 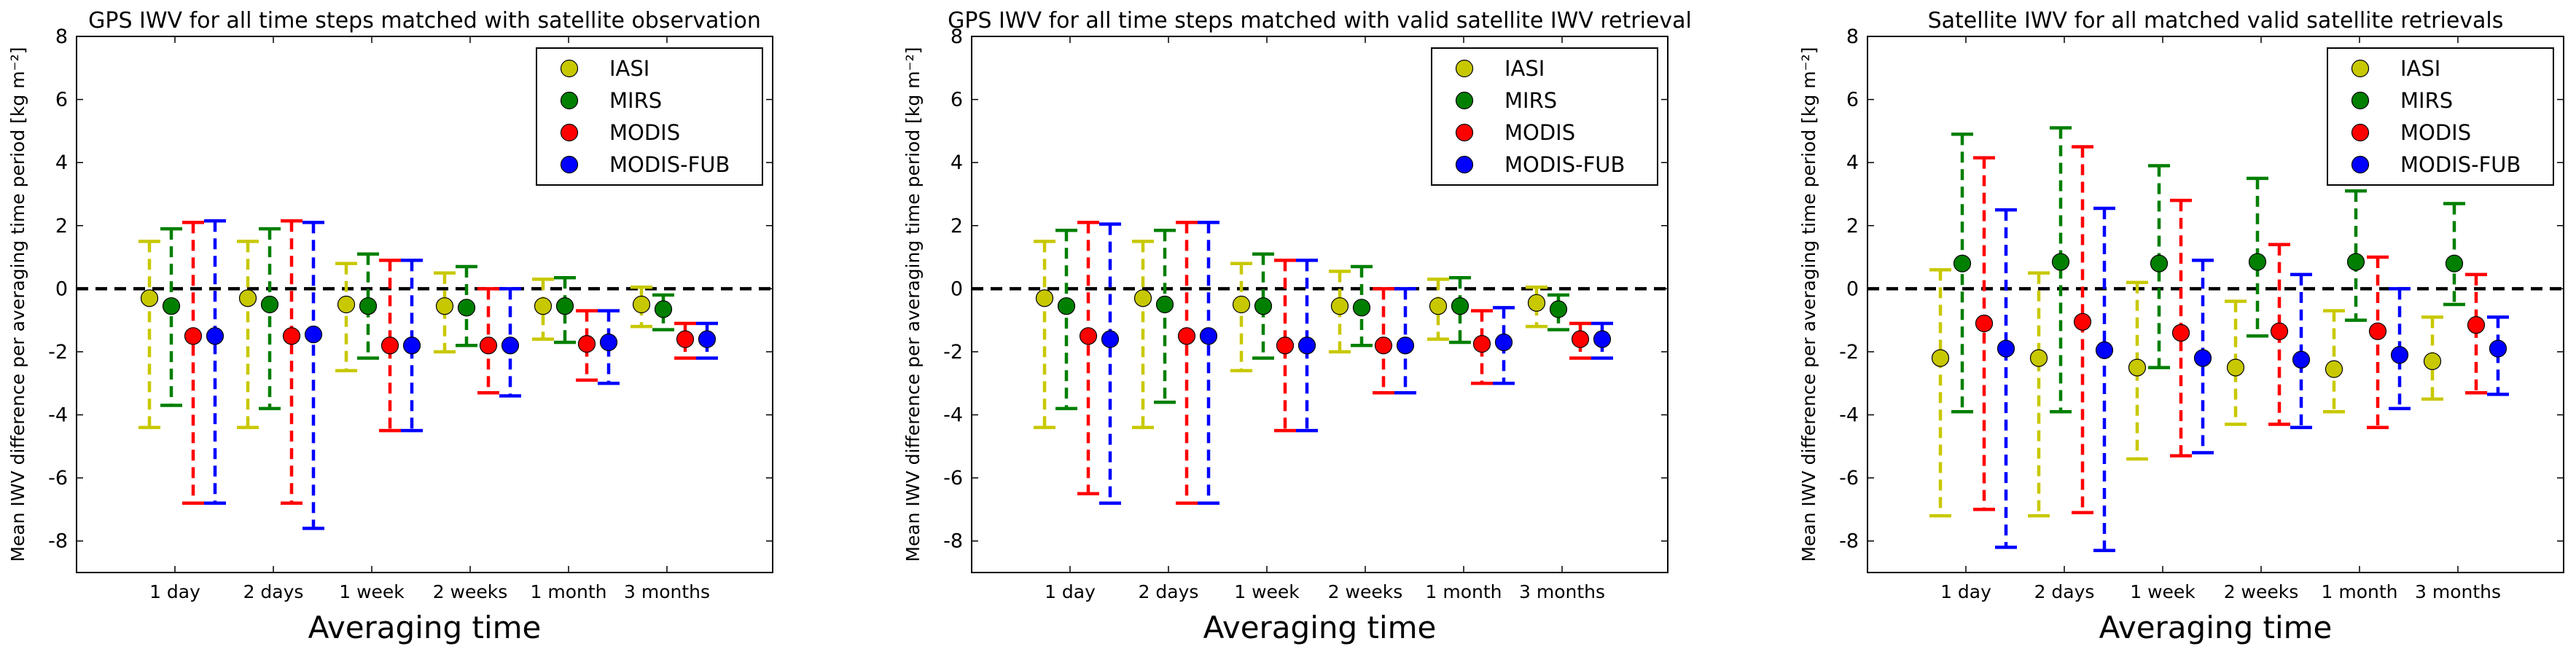 What do you see at coordinates (2440, 116) in the screenshot?
I see `legend: IASI MIRS MODIS MODIS-FUB` at bounding box center [2440, 116].